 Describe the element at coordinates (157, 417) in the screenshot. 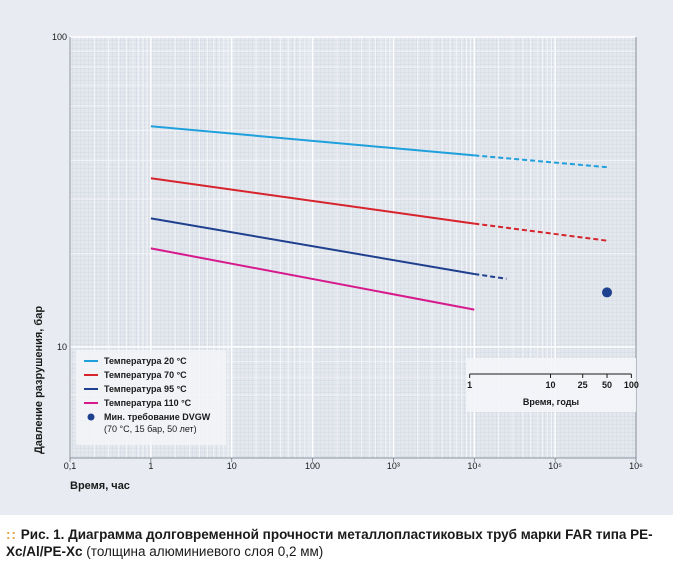

I see `legend-marker-label: Мин. требование DVGW` at that location.